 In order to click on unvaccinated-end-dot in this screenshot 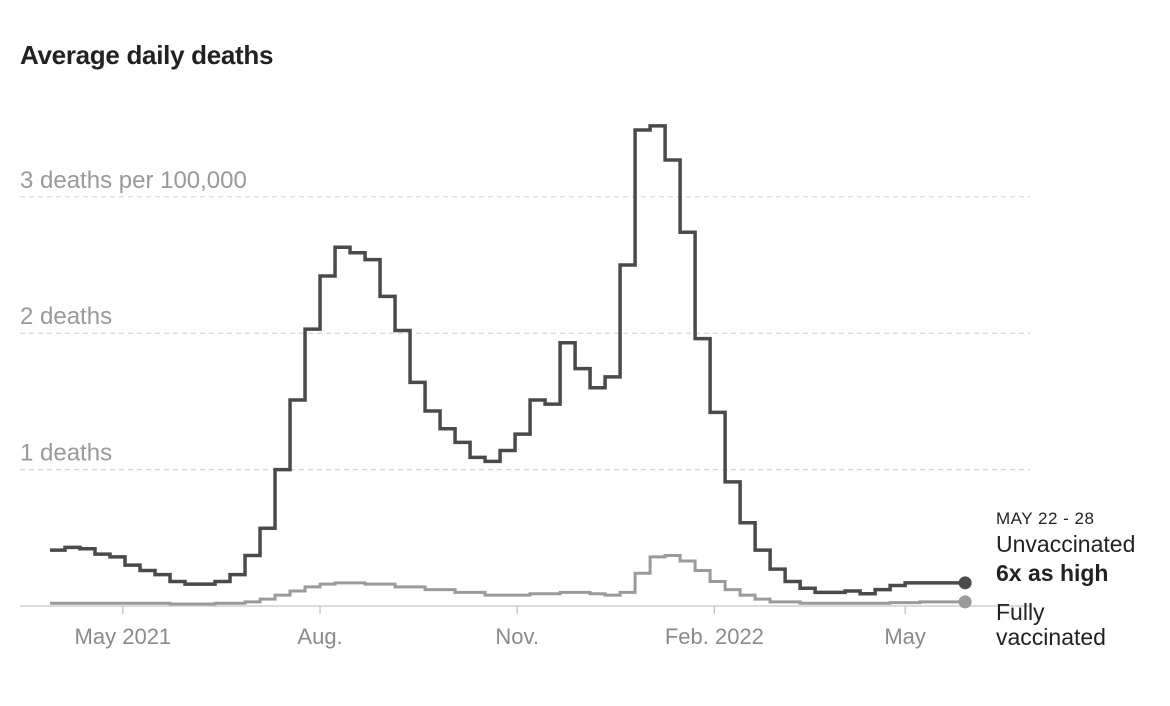, I will do `click(965, 583)`.